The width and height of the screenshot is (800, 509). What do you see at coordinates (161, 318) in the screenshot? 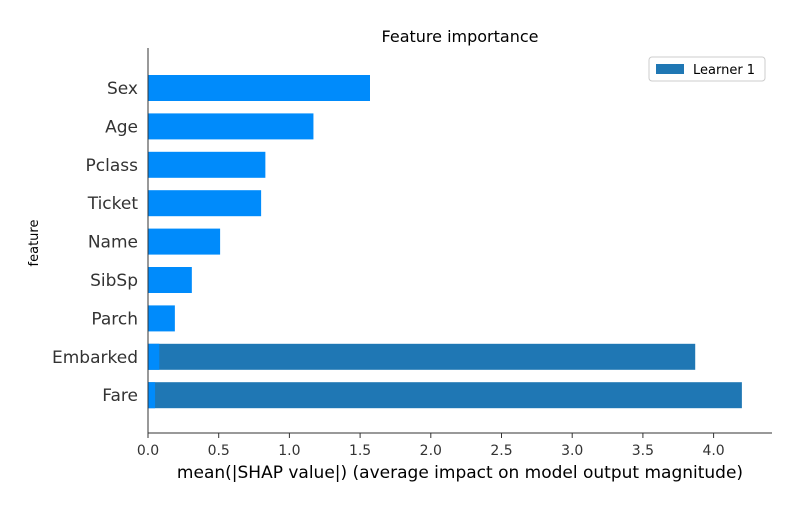
I see `bar-shap-parch` at bounding box center [161, 318].